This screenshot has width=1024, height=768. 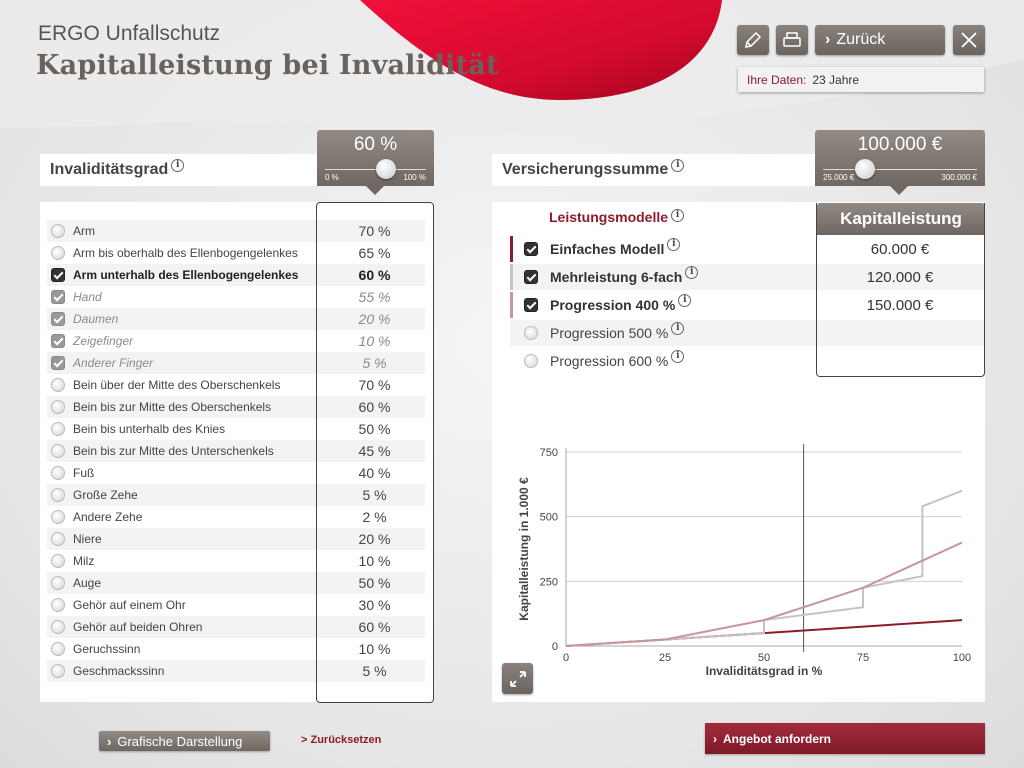 I want to click on versicherungssumme-track, so click(x=900, y=169).